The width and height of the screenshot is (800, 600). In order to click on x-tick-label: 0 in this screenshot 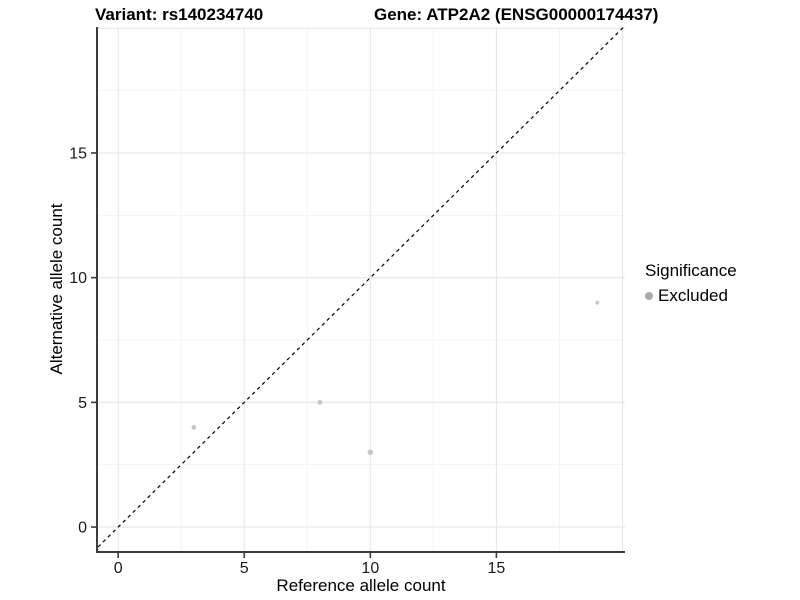, I will do `click(118, 568)`.